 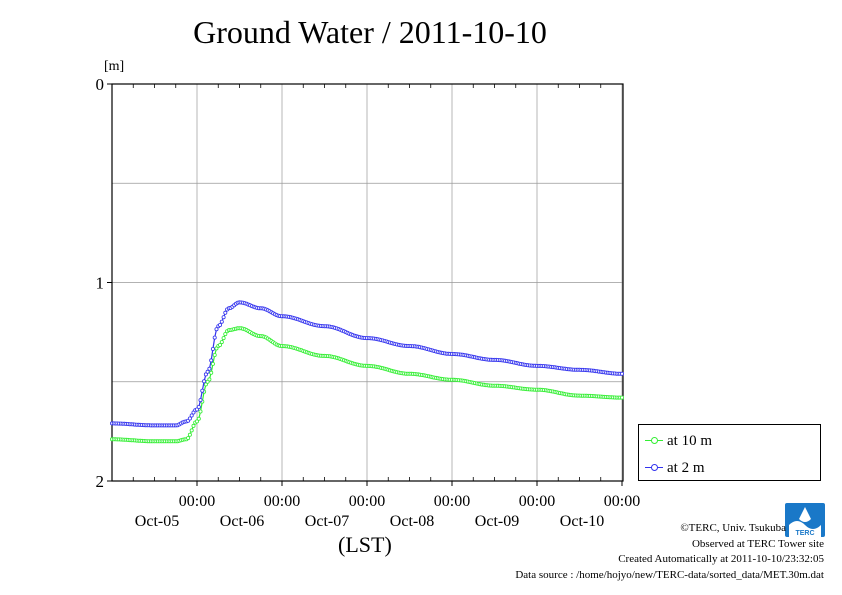 What do you see at coordinates (804, 533) in the screenshot?
I see `svg-text: TERC` at bounding box center [804, 533].